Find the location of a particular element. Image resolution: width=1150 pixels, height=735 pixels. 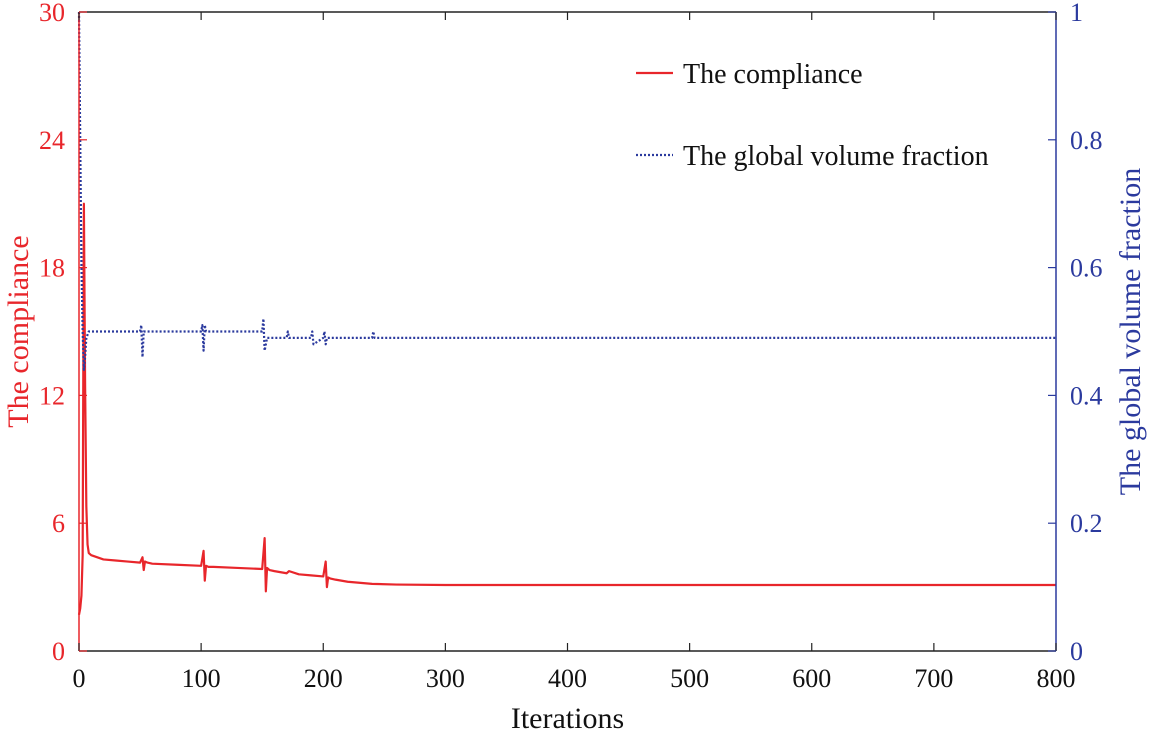

legend-label-volume-fraction: The global volume fraction is located at coordinates (836, 156).